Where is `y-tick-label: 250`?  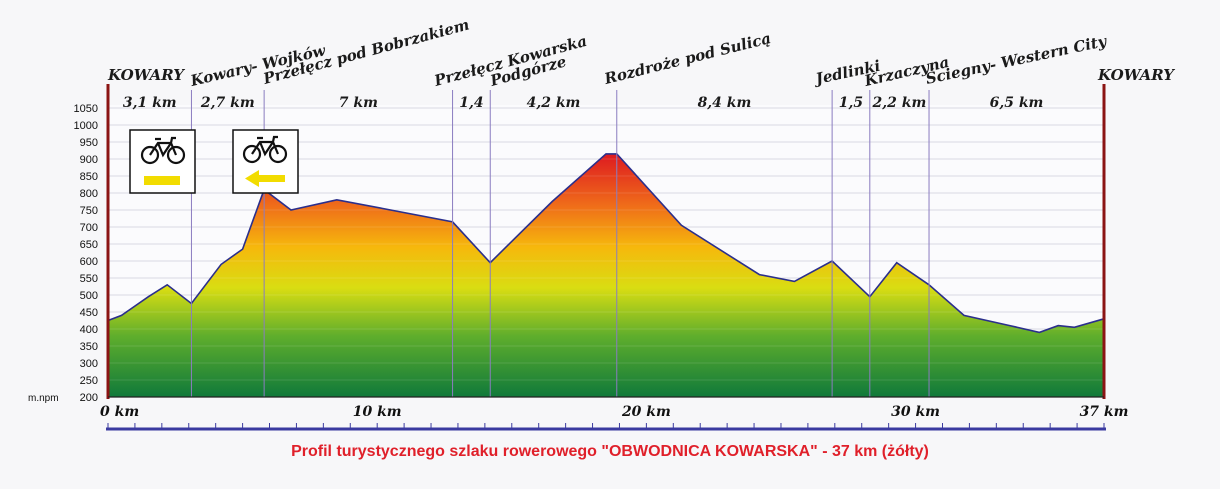
y-tick-label: 250 is located at coordinates (89, 381).